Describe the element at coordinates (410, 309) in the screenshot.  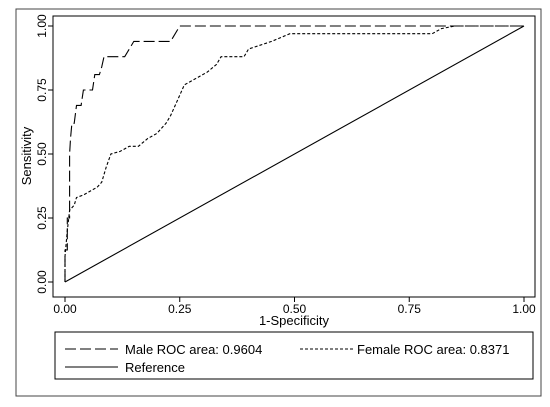
I see `x-tick-label: 0.75` at that location.